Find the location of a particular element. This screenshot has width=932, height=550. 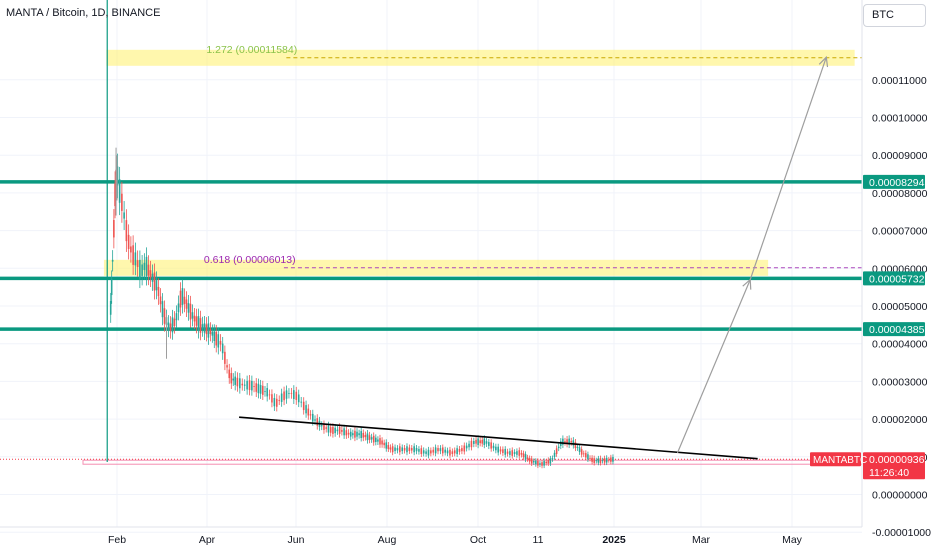

descending-trendline is located at coordinates (498, 438).